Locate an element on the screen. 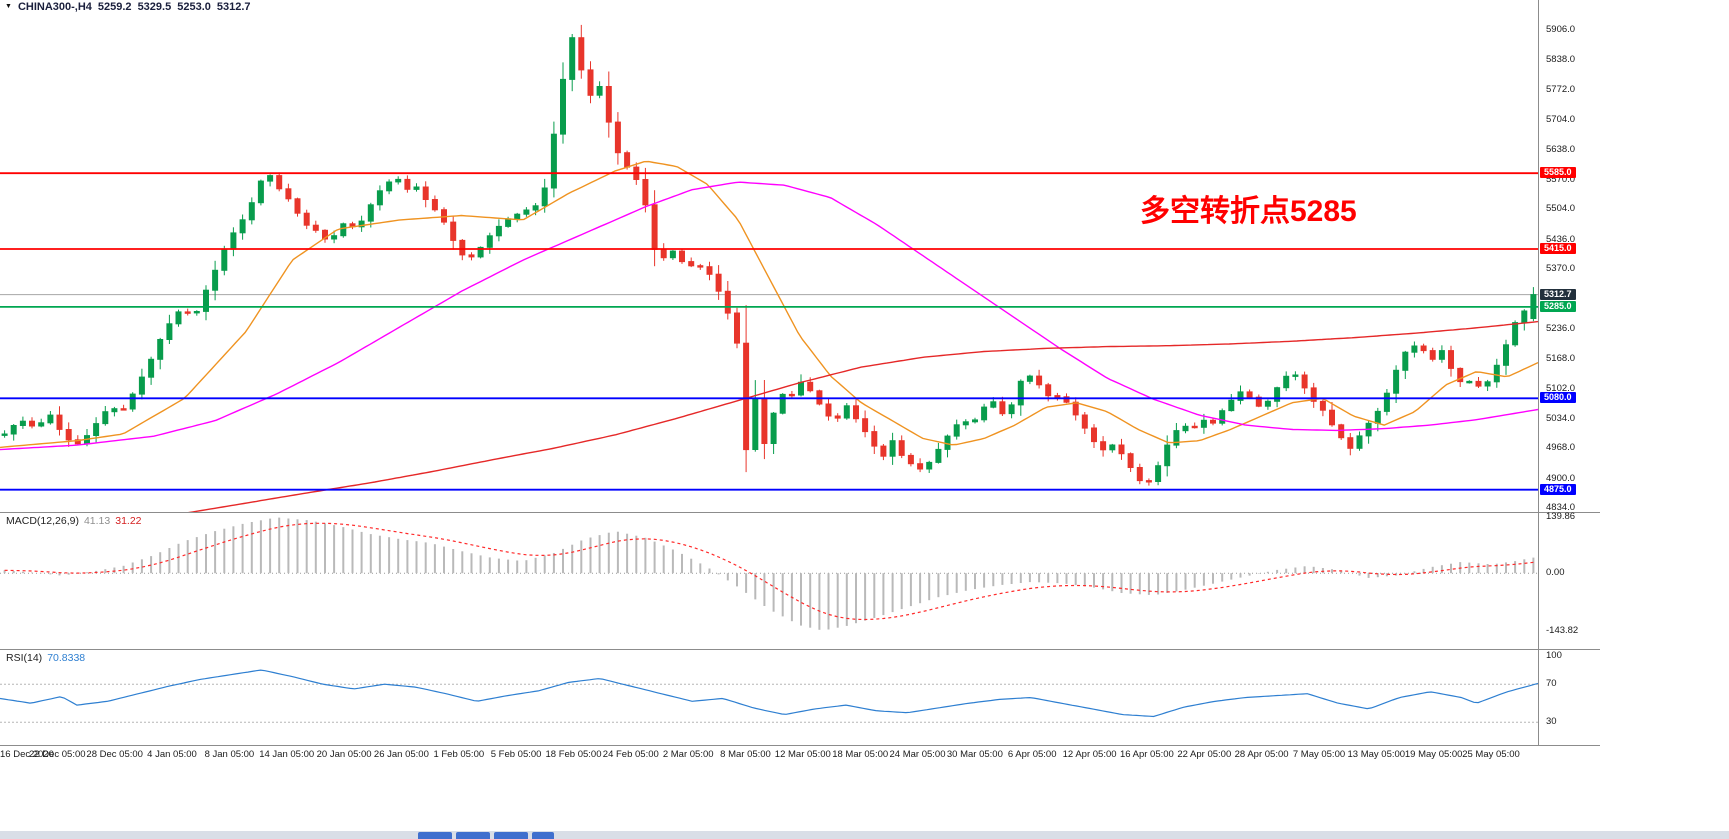  price-tick-label: 5168.0 is located at coordinates (1561, 359).